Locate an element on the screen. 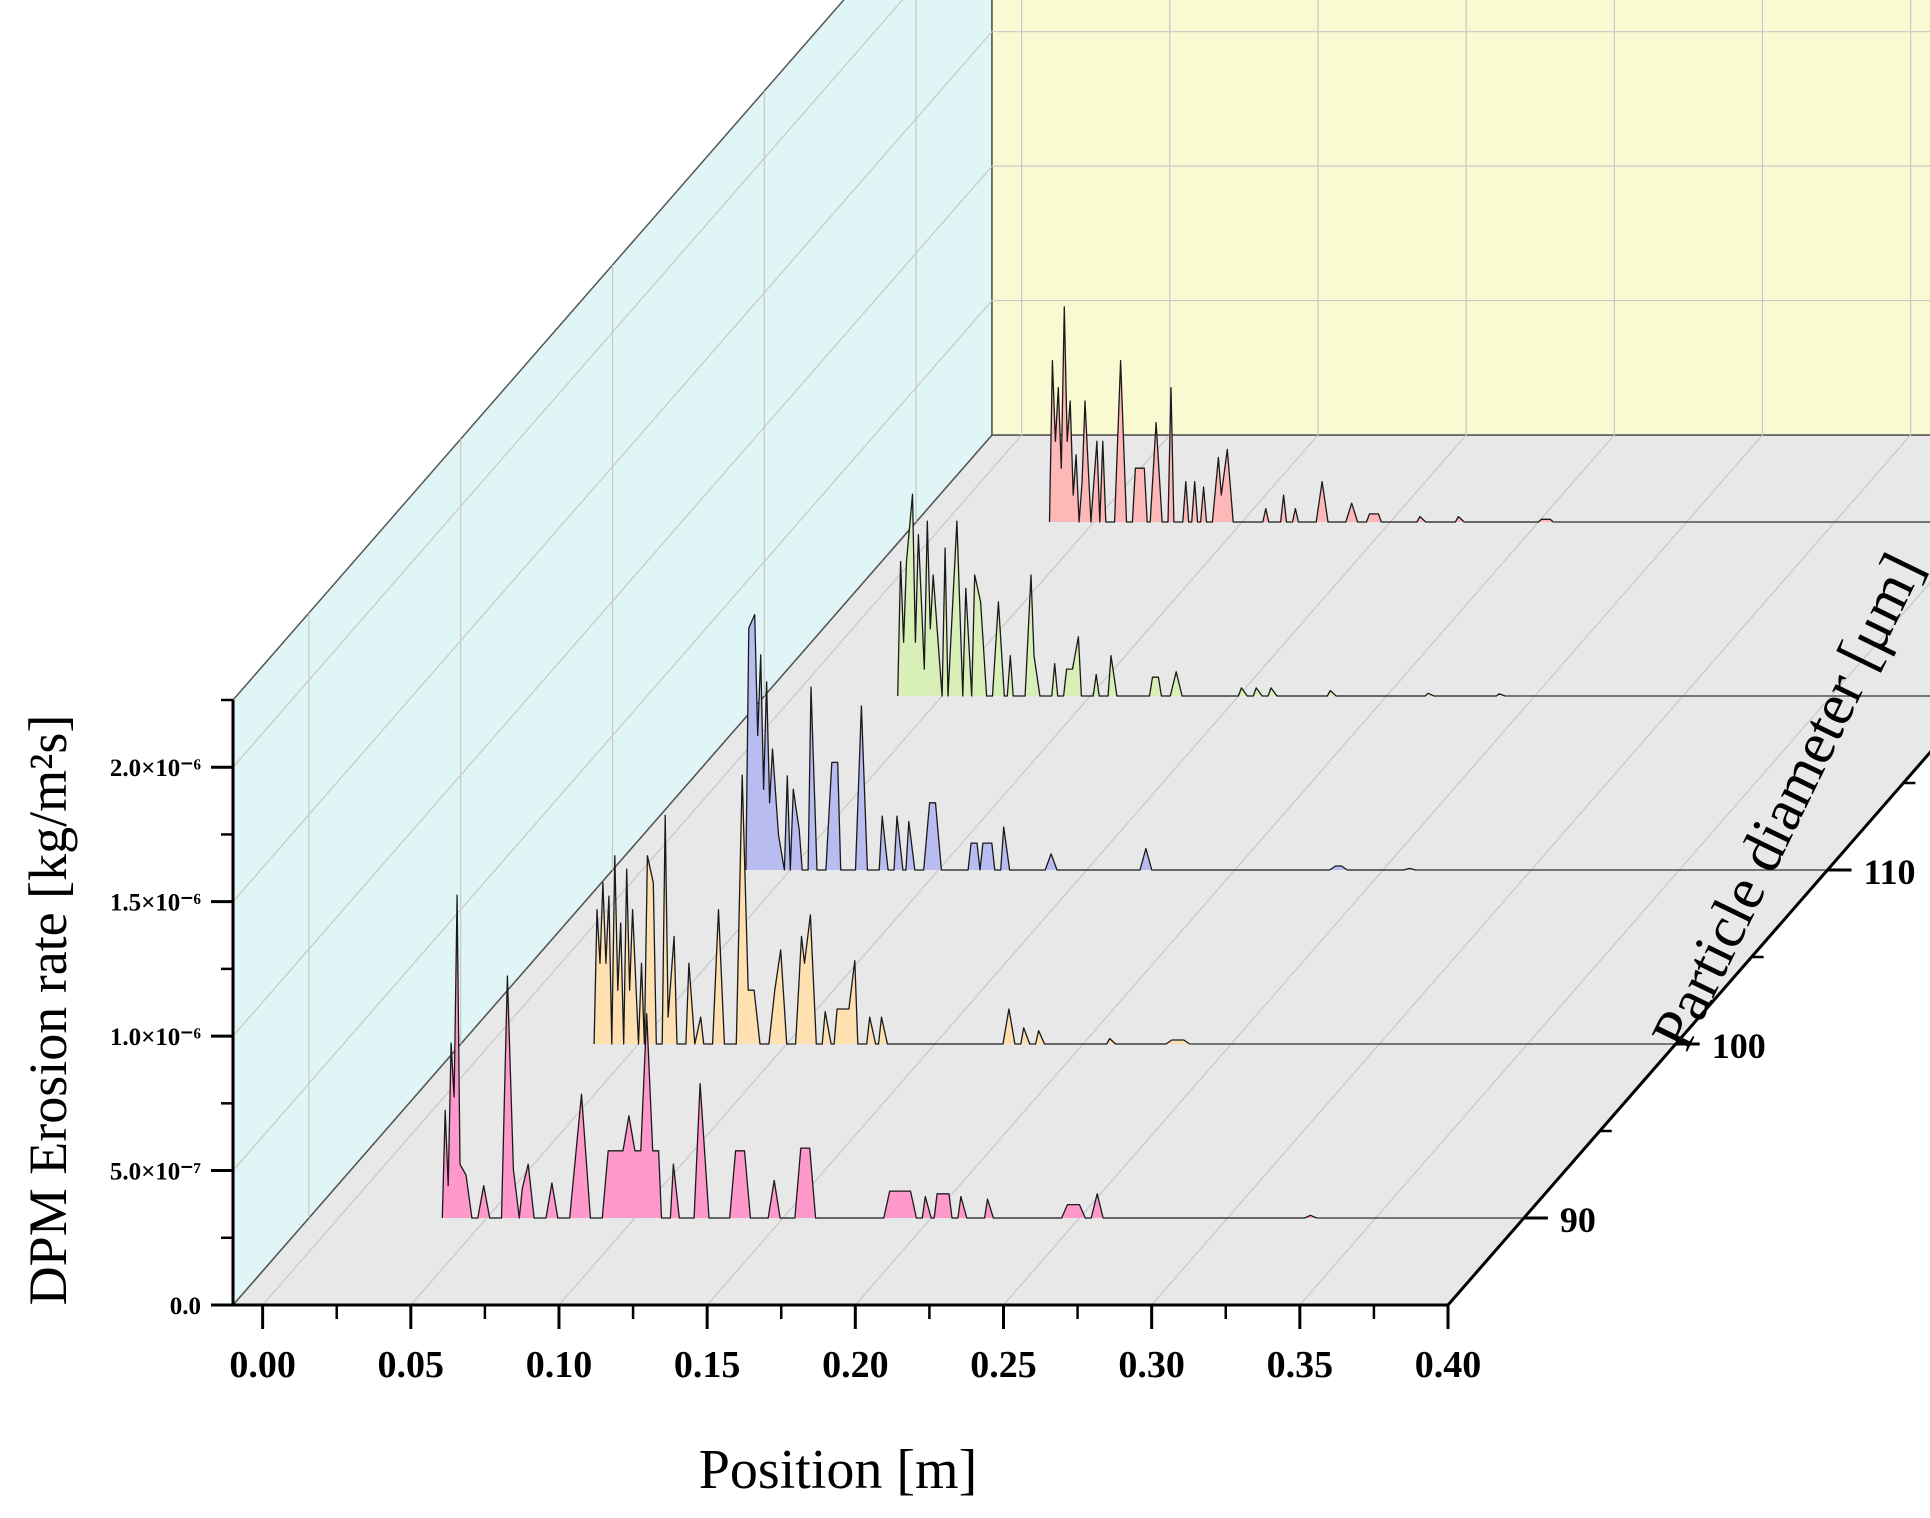  x-tick-label: 0.30 is located at coordinates (1151, 1365).